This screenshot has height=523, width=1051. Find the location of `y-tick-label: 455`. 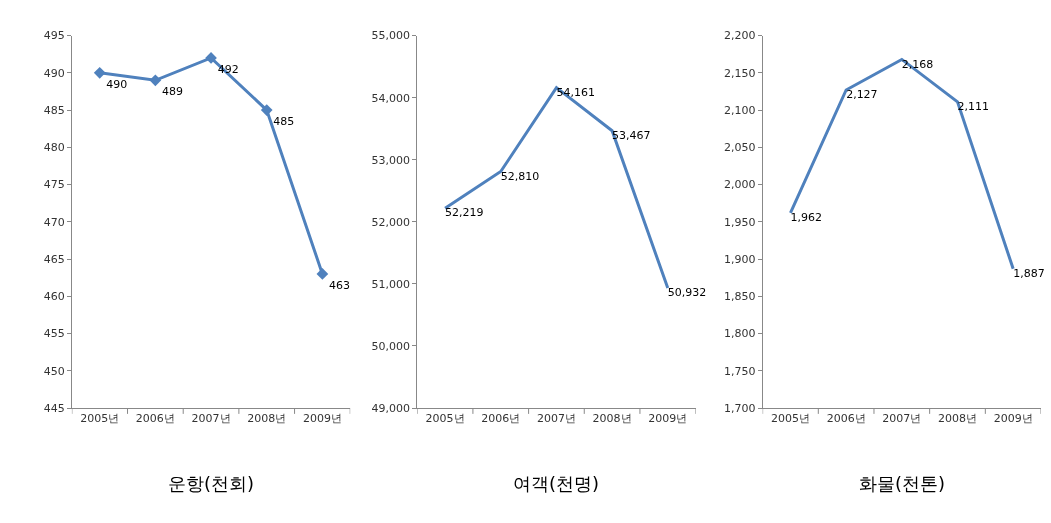

y-tick-label: 455 is located at coordinates (54, 334).